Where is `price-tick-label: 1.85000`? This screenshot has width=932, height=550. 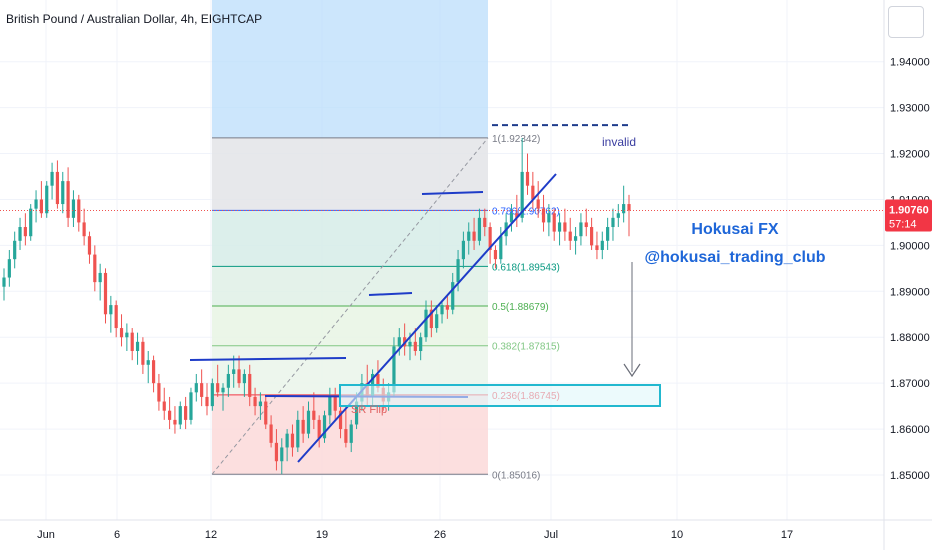
price-tick-label: 1.85000 is located at coordinates (910, 476).